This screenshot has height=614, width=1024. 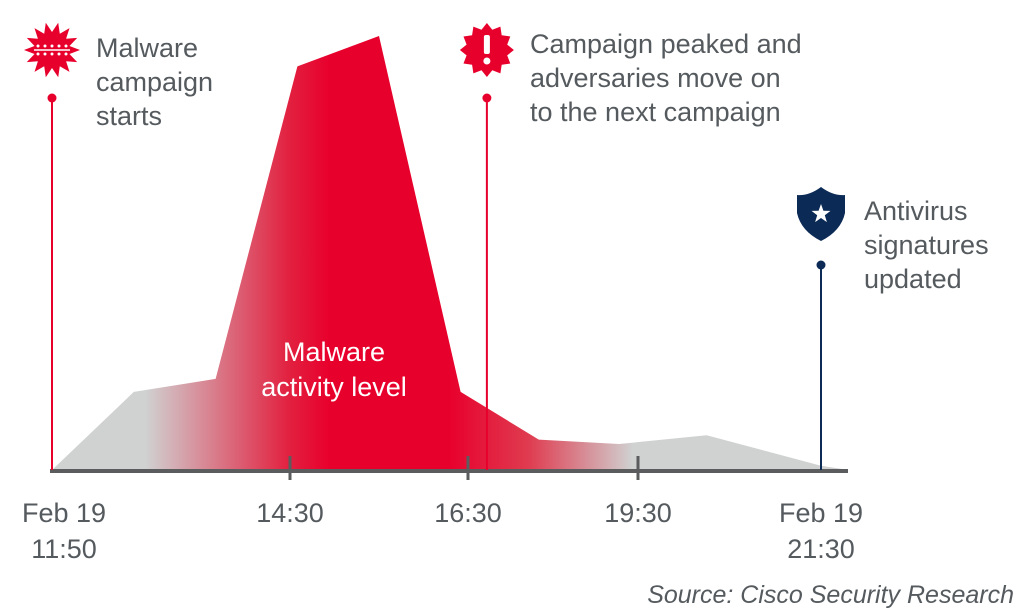 What do you see at coordinates (468, 513) in the screenshot?
I see `x-tick-label: 16:30` at bounding box center [468, 513].